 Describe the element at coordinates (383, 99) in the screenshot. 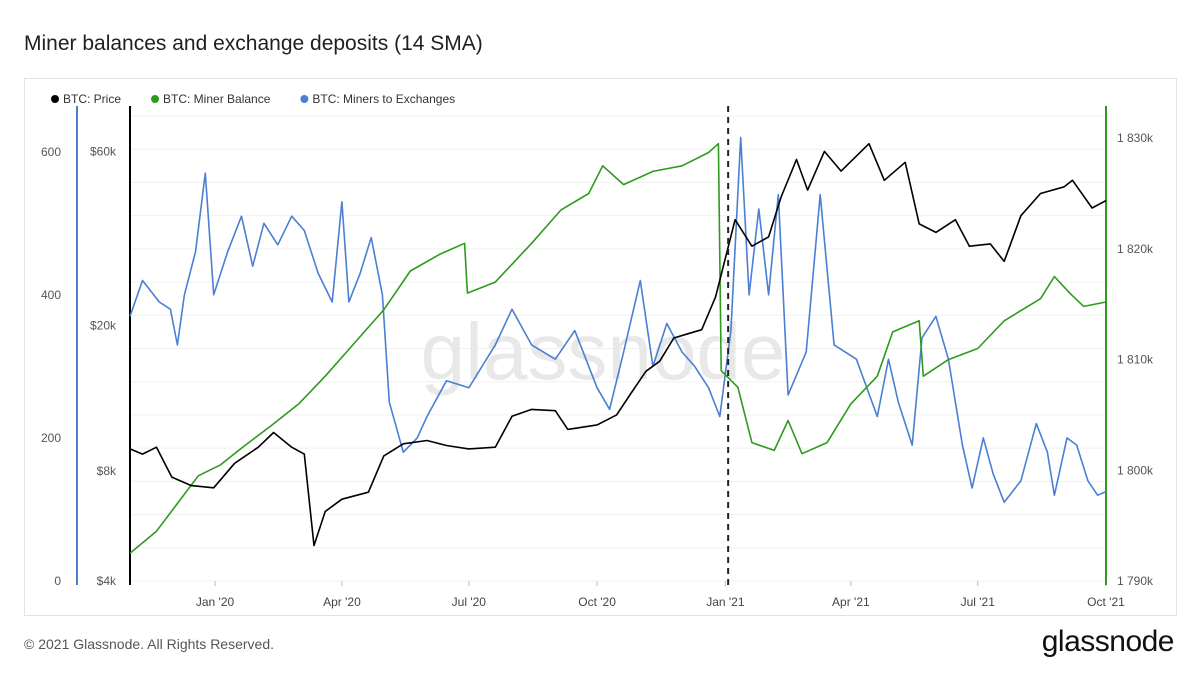

I see `legend-label: BTC: Miners to Exchanges` at that location.